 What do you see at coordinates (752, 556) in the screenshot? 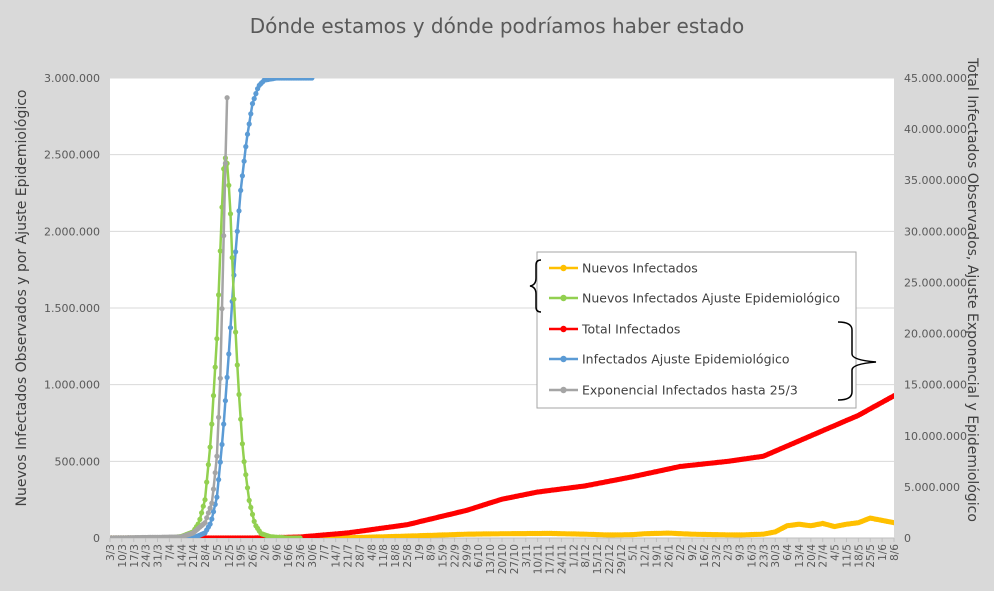
I see `x-tick-label: 16/3` at bounding box center [752, 556].